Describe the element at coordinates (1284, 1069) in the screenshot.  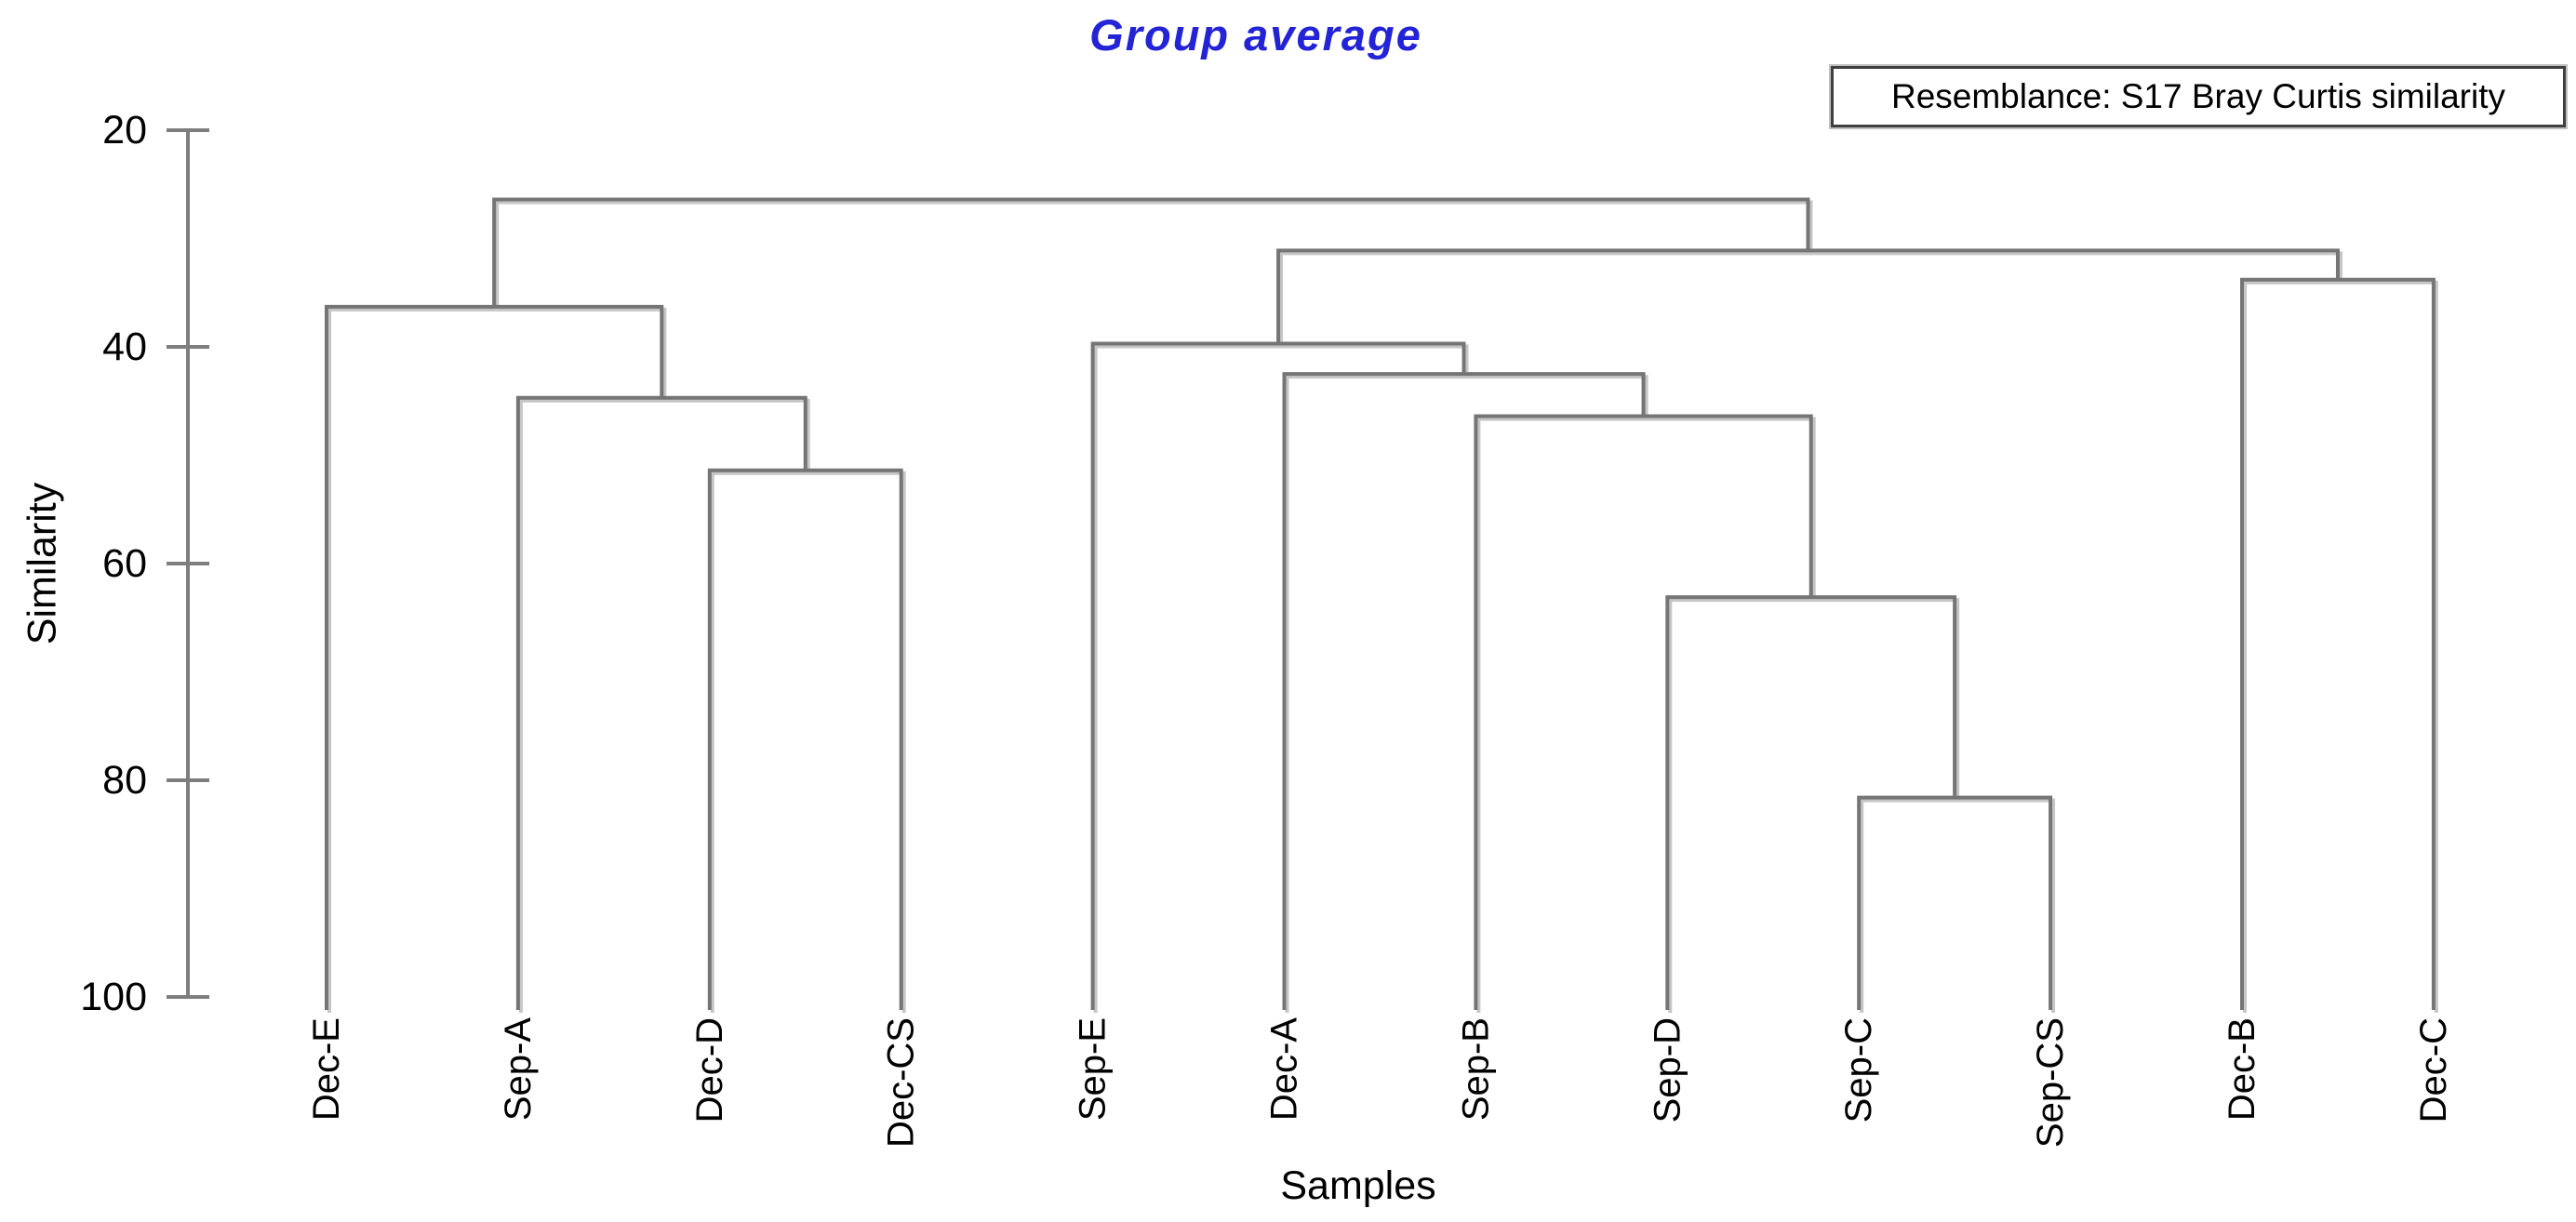
I see `leaf-label: Dec-A` at that location.